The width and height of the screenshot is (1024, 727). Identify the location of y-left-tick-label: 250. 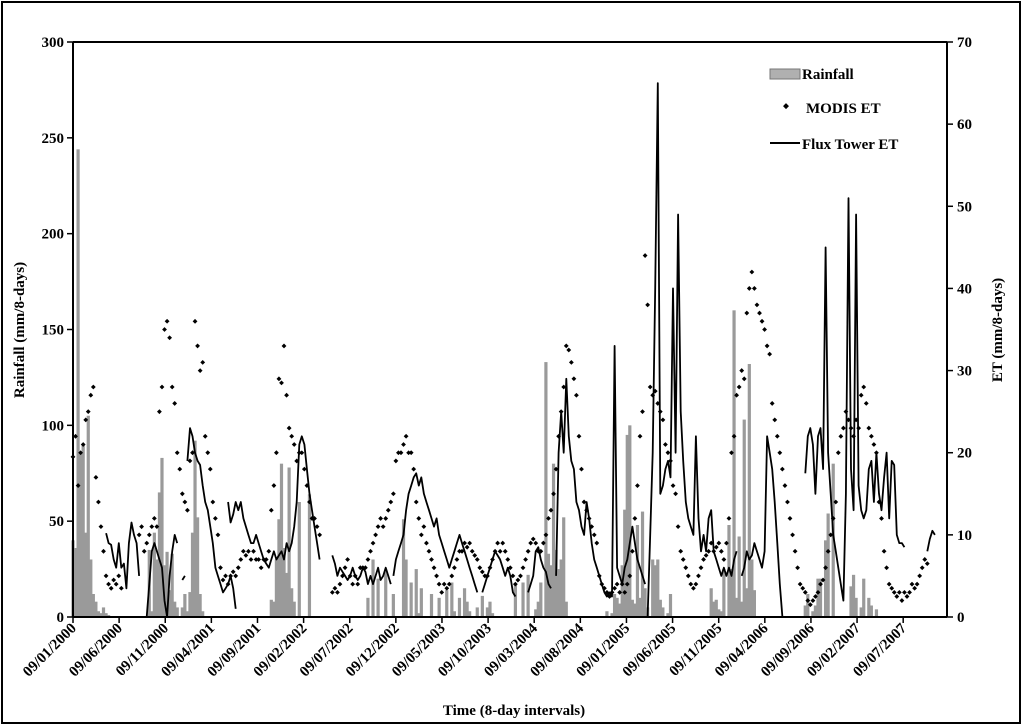
(53, 139).